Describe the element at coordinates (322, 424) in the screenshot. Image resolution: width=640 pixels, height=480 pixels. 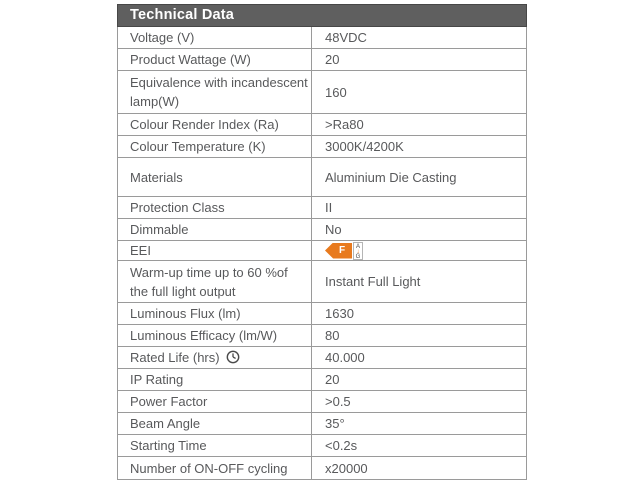
I see `table-row: Beam Angle 35°` at that location.